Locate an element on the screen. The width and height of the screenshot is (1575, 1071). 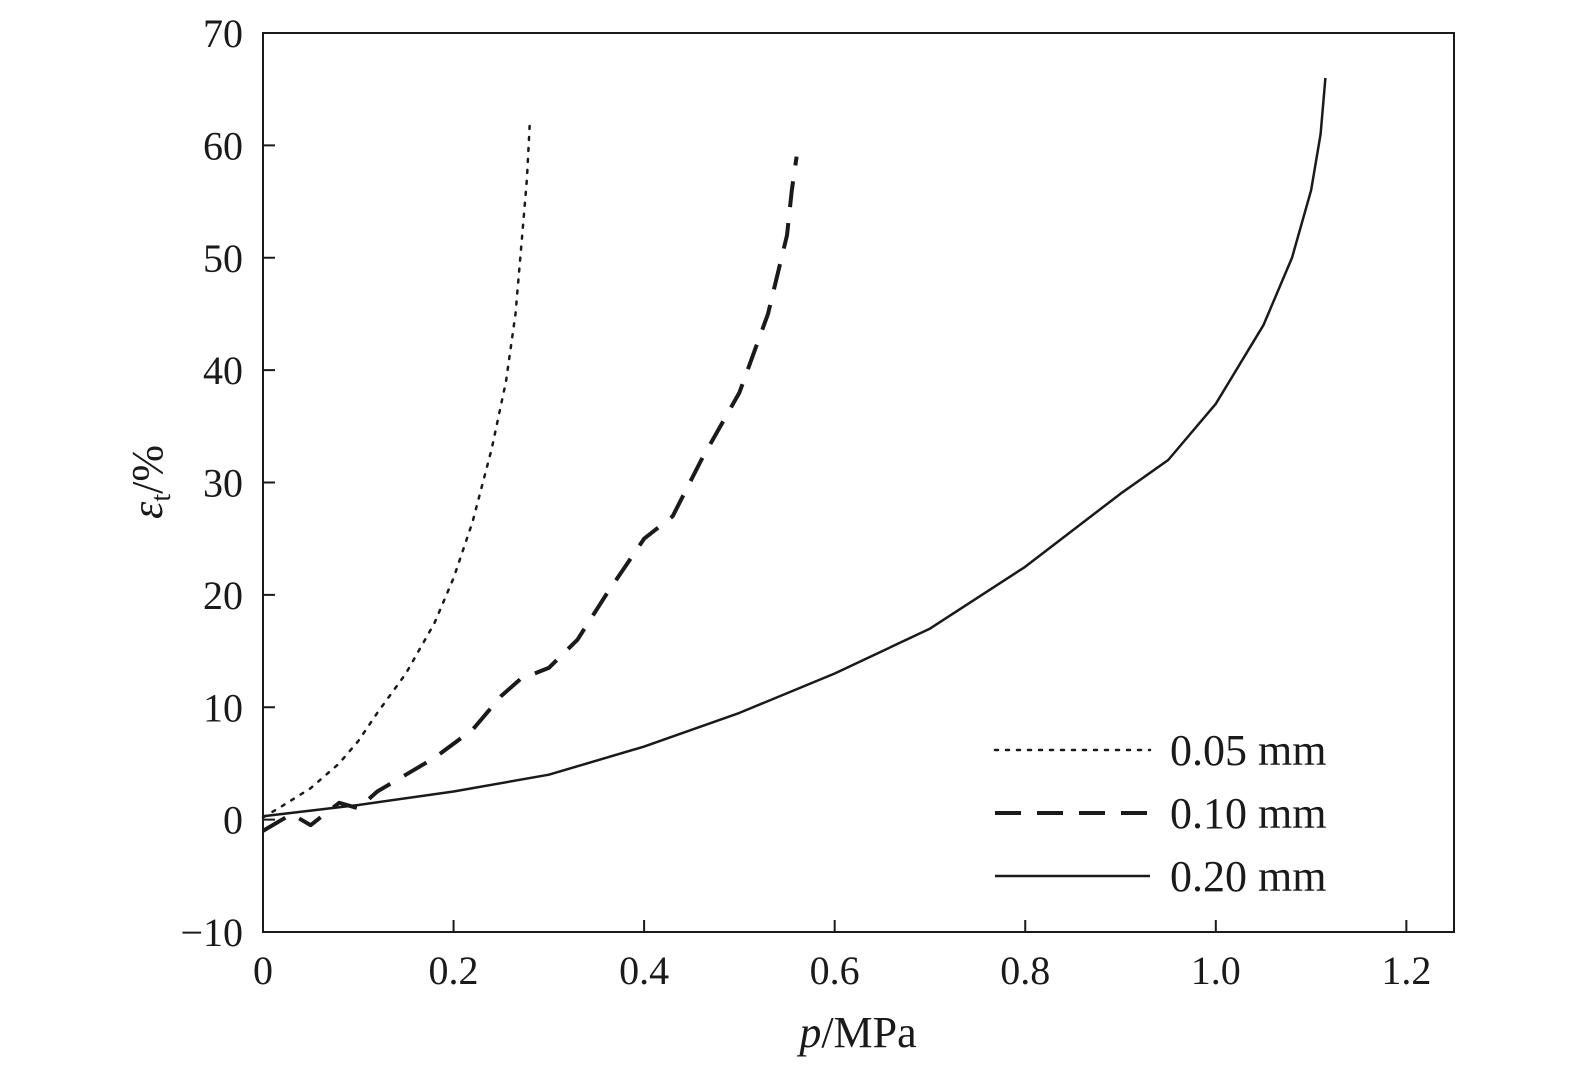
y-tick-label: 70 is located at coordinates (223, 33).